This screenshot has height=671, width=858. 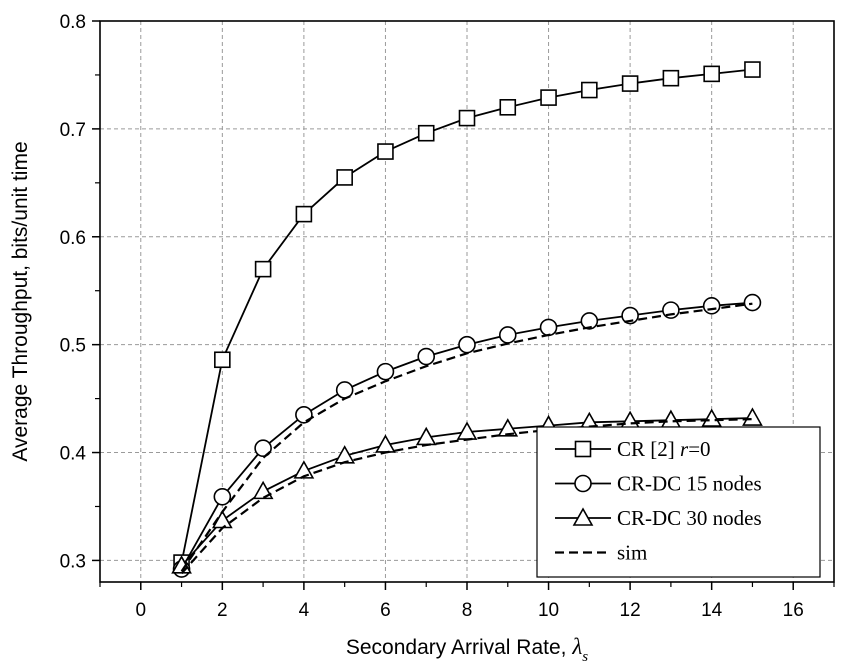 I want to click on x-tick-label: 14, so click(x=712, y=610).